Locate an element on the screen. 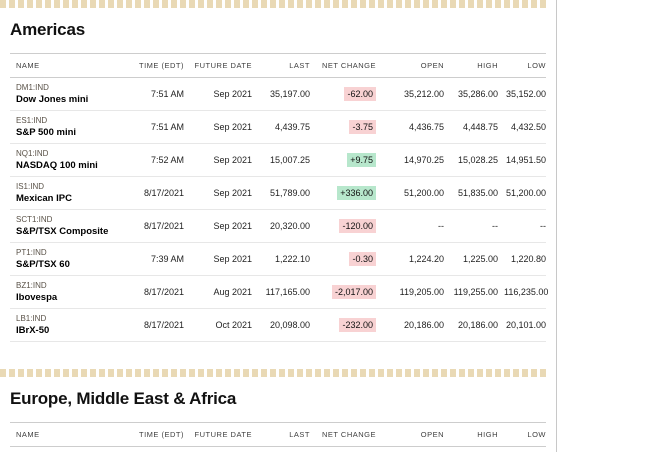 Image resolution: width=670 pixels, height=452 pixels. last-cell: 35,197.00 is located at coordinates (281, 94).